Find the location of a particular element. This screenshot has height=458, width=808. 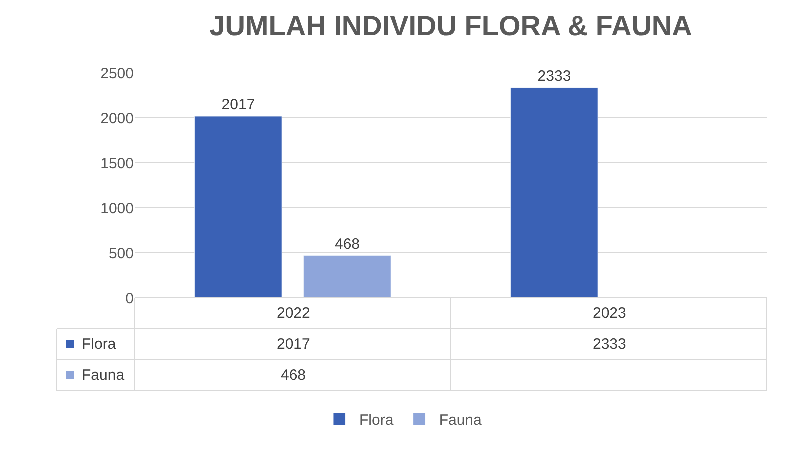

y-tick-label: 2500 is located at coordinates (117, 73).